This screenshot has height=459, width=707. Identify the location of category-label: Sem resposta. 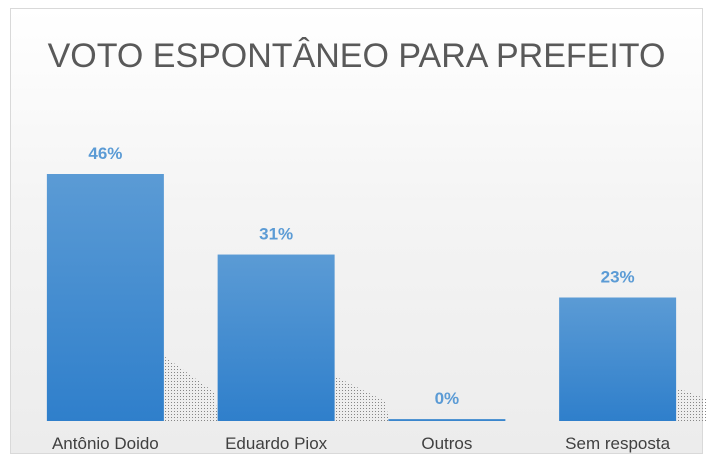
(617, 443).